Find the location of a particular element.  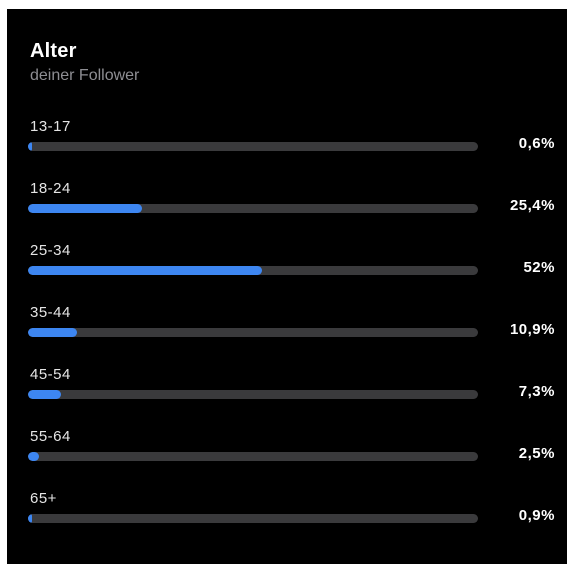

percent-value: 52% is located at coordinates (539, 267).